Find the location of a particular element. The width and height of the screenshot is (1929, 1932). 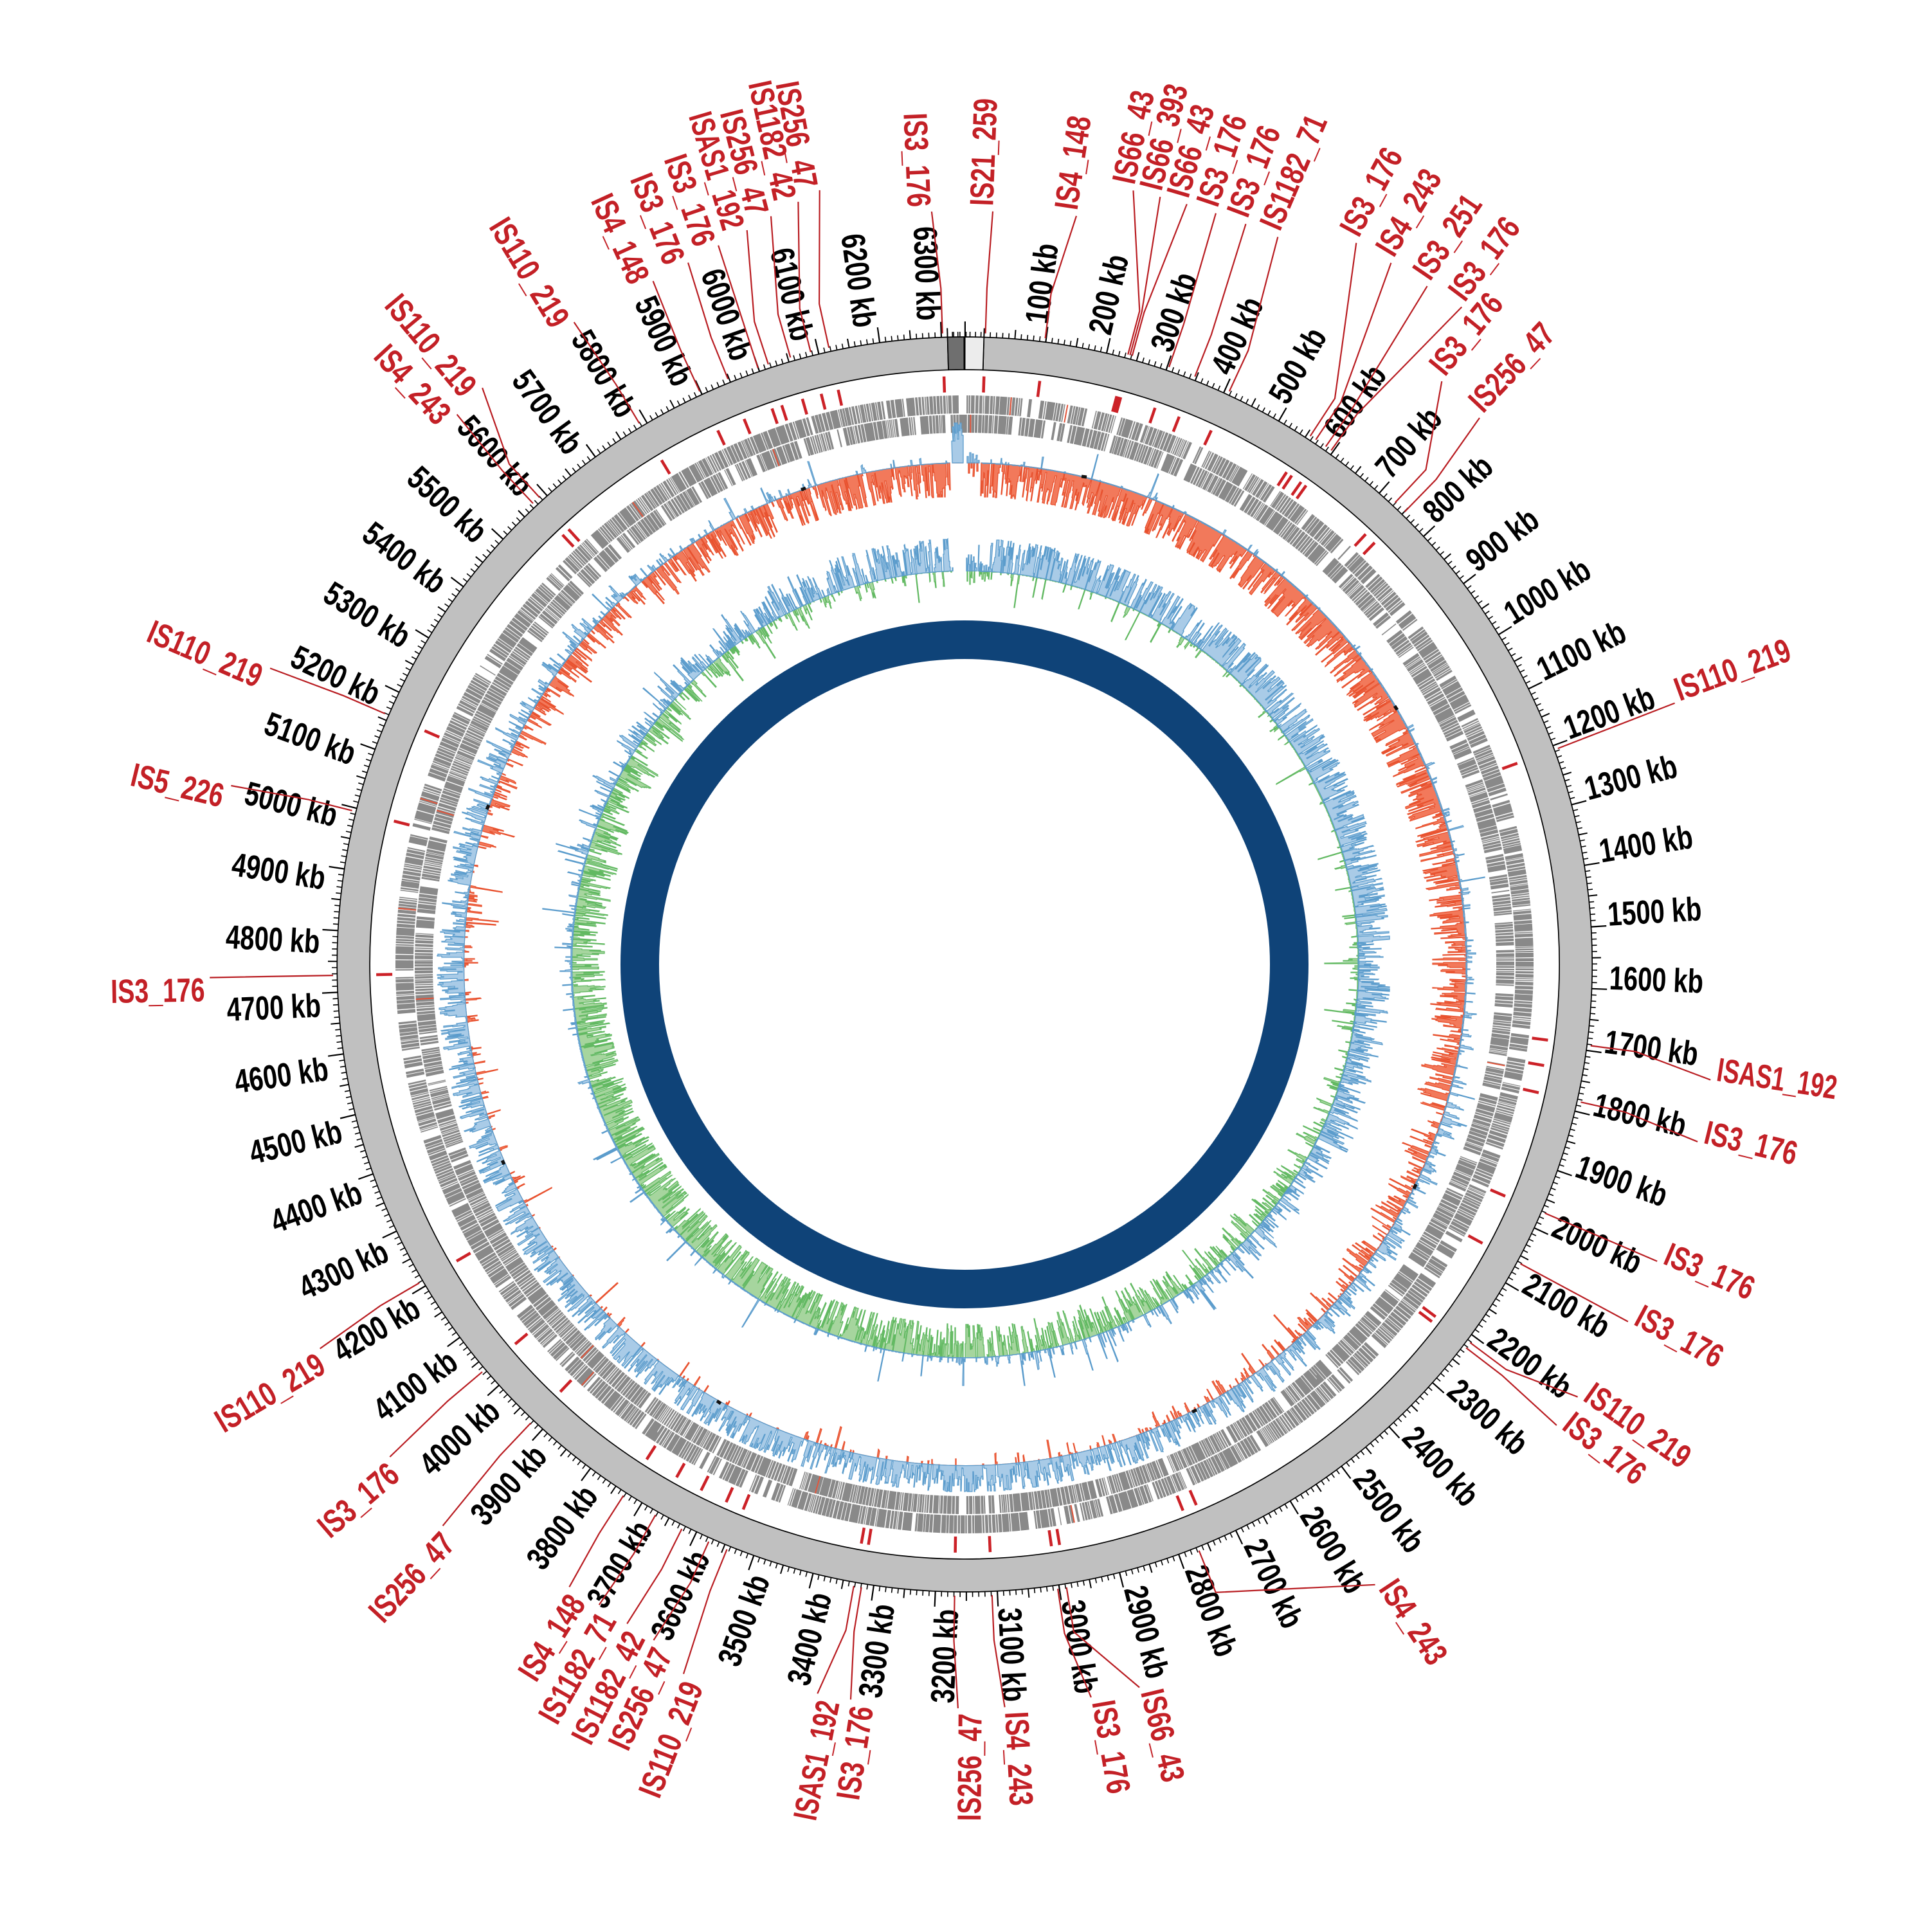

svg-text: 4800 kb is located at coordinates (273, 940).